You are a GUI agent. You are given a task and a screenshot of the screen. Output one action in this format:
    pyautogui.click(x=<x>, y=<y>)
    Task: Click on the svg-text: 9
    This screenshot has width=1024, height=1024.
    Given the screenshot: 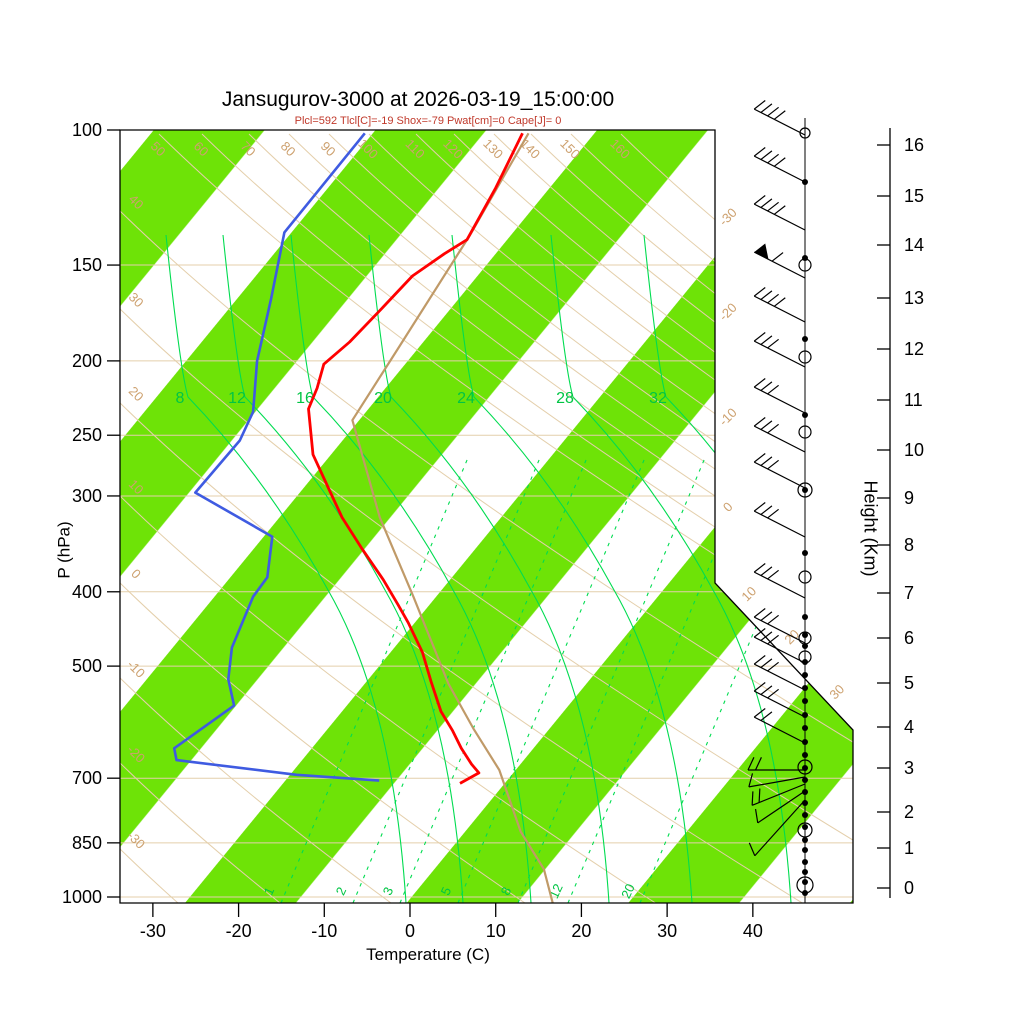 What is the action you would take?
    pyautogui.click(x=909, y=498)
    